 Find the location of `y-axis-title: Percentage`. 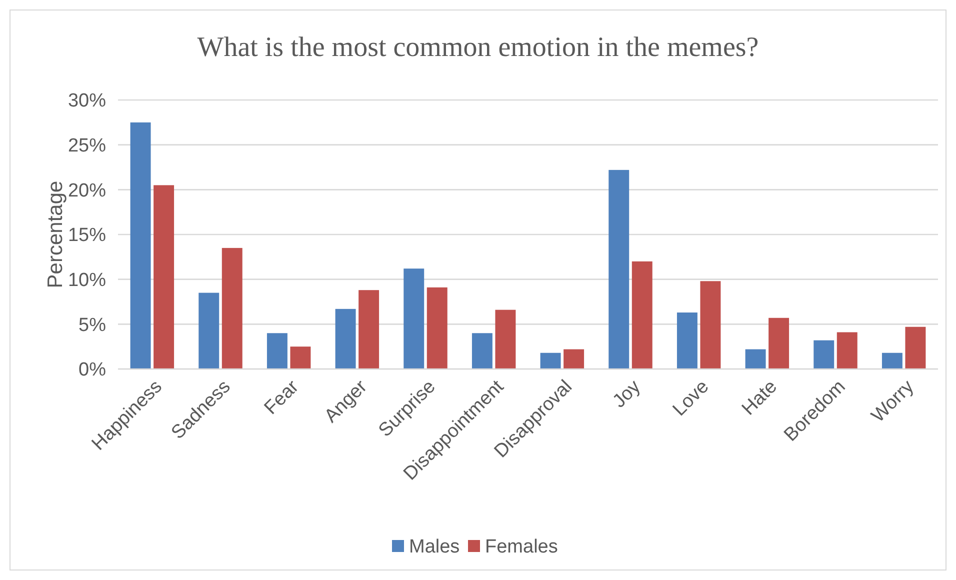

y-axis-title: Percentage is located at coordinates (55, 234).